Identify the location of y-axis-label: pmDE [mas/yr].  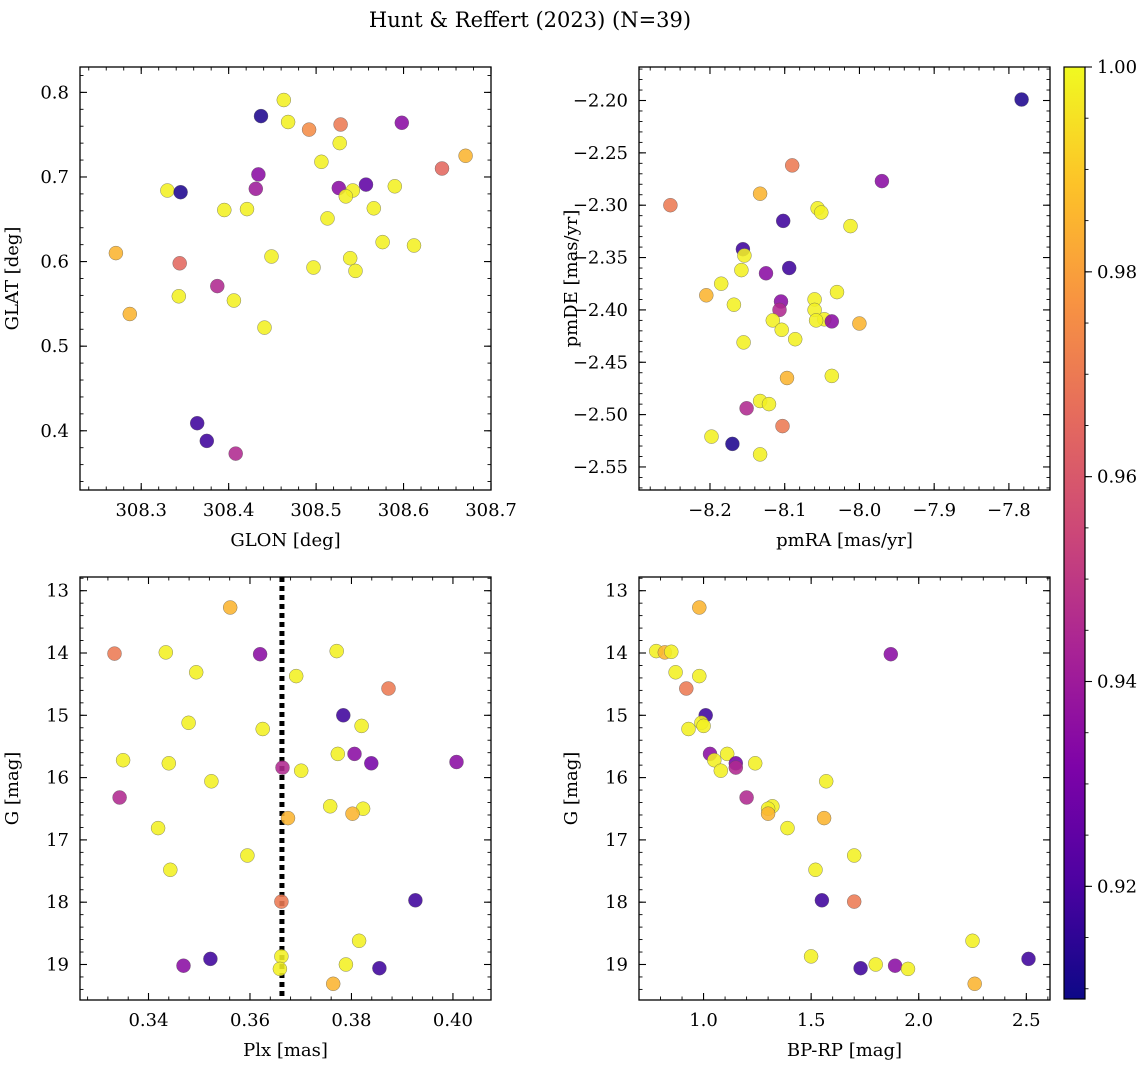
(571, 279).